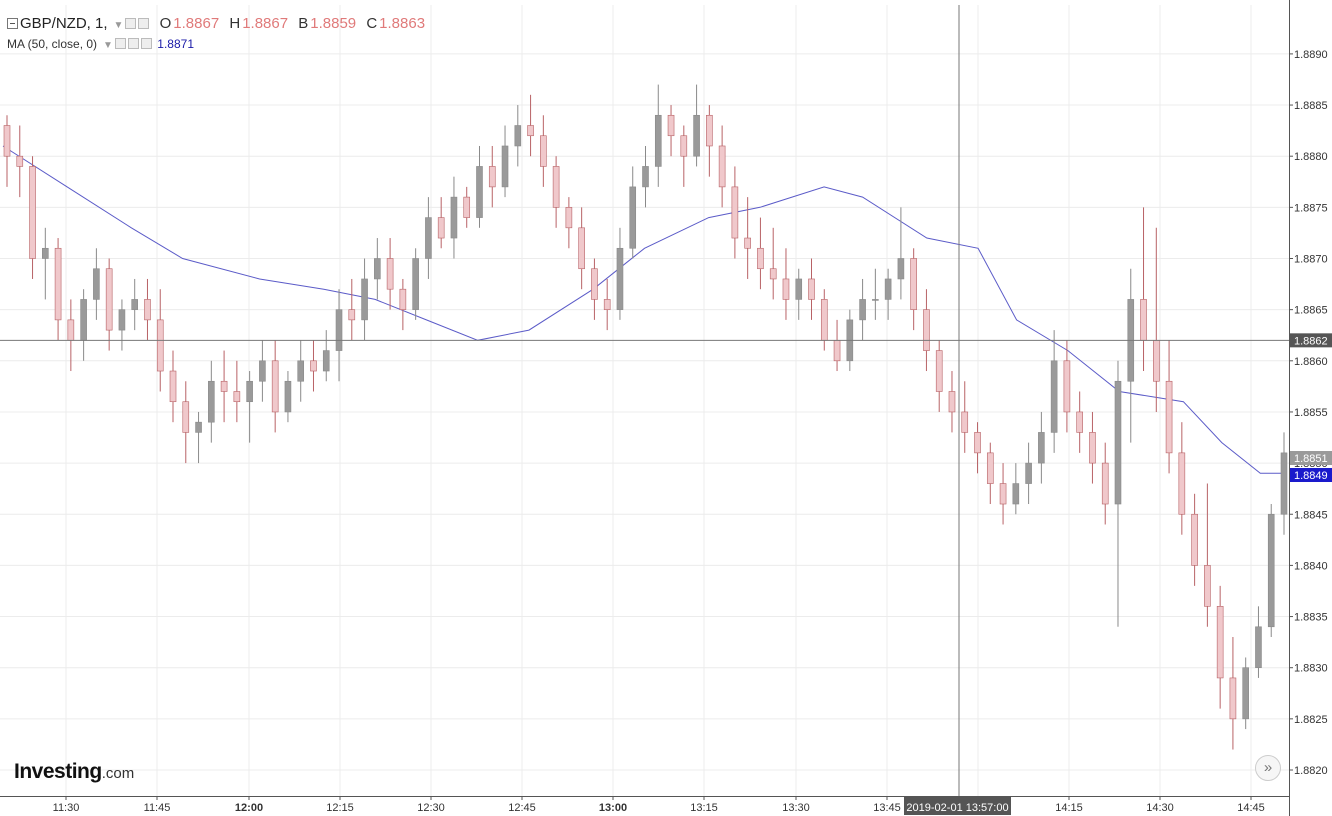 This screenshot has width=1332, height=816. What do you see at coordinates (1268, 768) in the screenshot?
I see `scroll-to-latest-button: »` at bounding box center [1268, 768].